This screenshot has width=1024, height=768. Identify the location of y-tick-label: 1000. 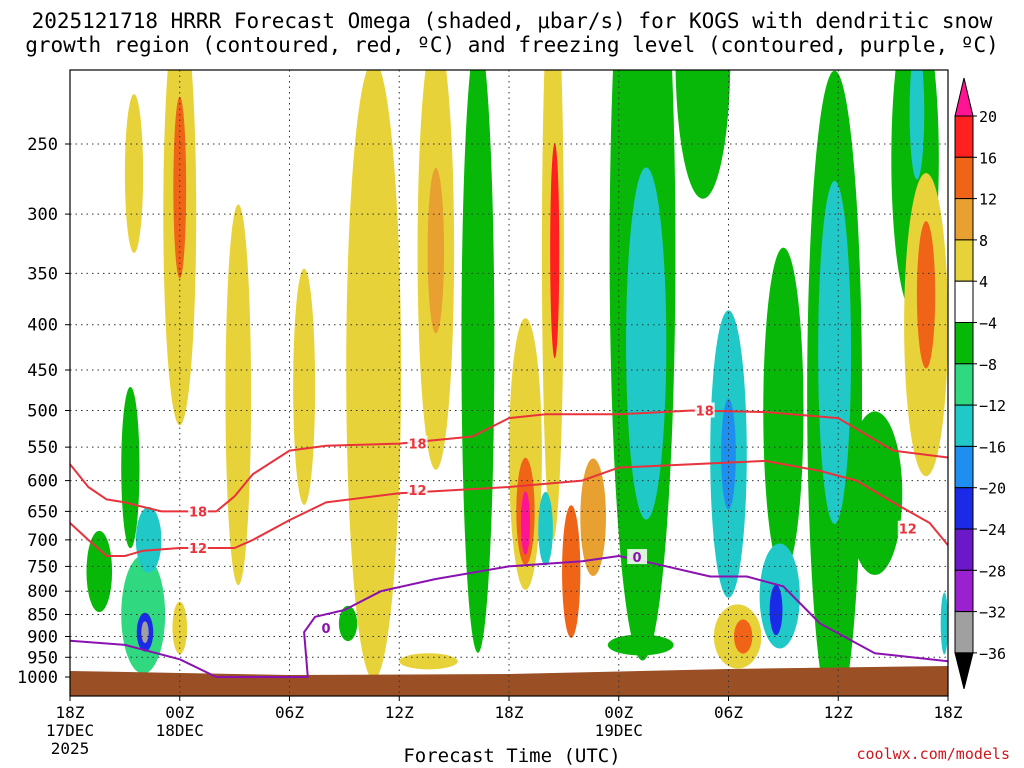
(37, 678).